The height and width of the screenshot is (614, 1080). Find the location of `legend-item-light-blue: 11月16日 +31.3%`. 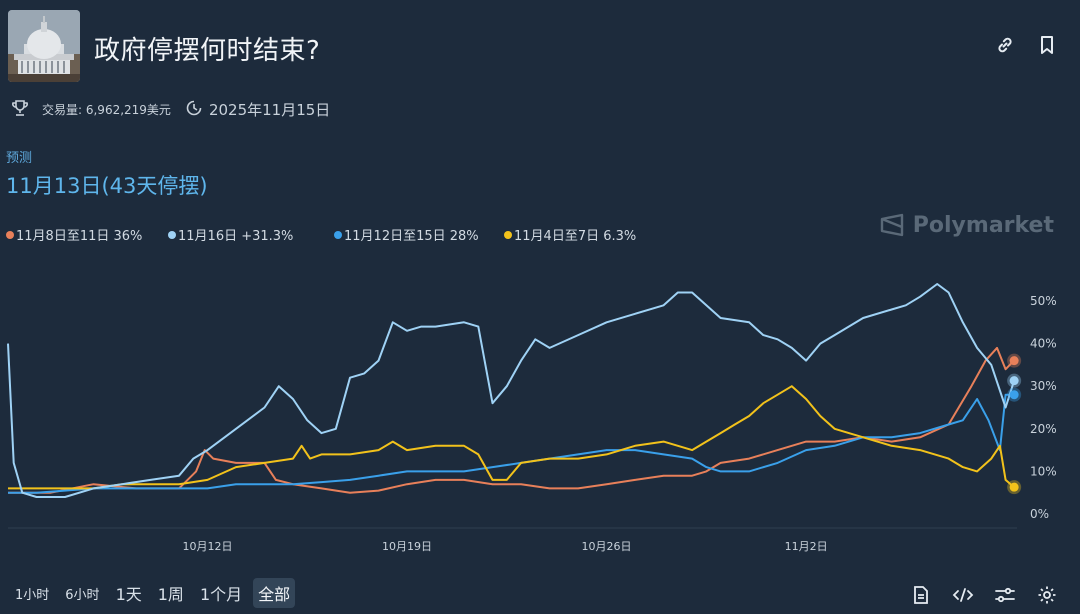

legend-item-light-blue: 11月16日 +31.3% is located at coordinates (230, 234).